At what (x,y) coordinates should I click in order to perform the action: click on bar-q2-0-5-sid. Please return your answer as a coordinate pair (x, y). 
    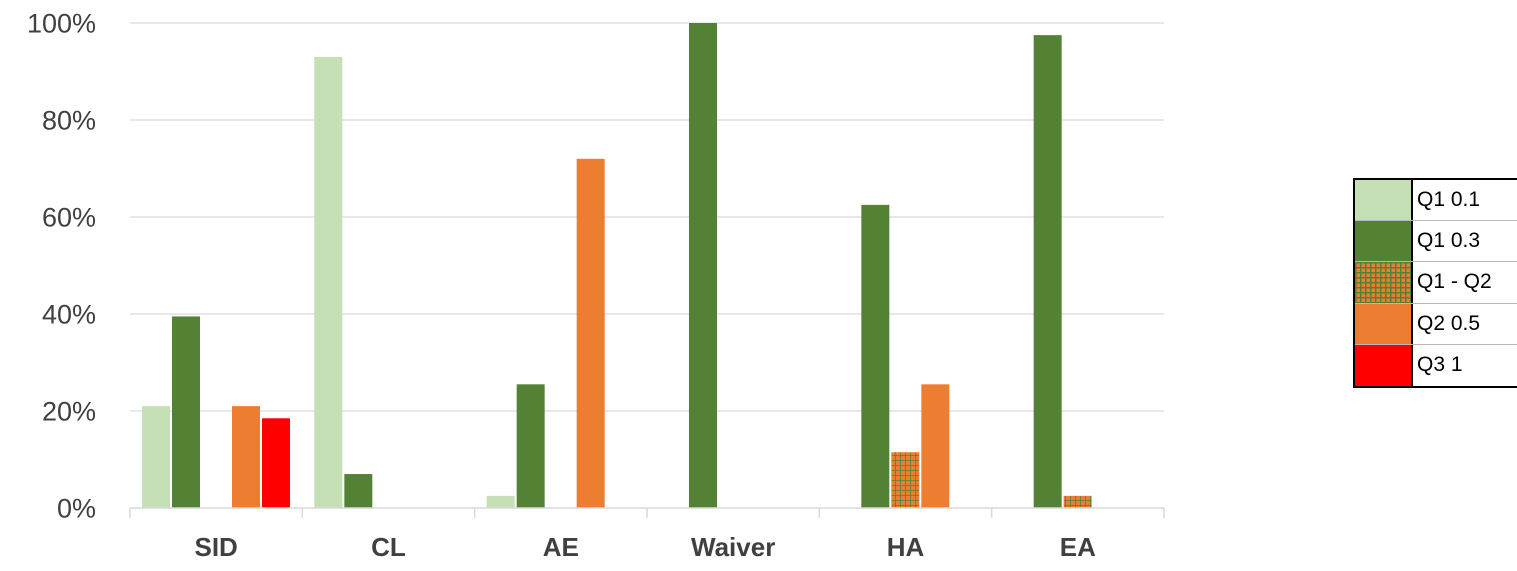
    Looking at the image, I should click on (246, 457).